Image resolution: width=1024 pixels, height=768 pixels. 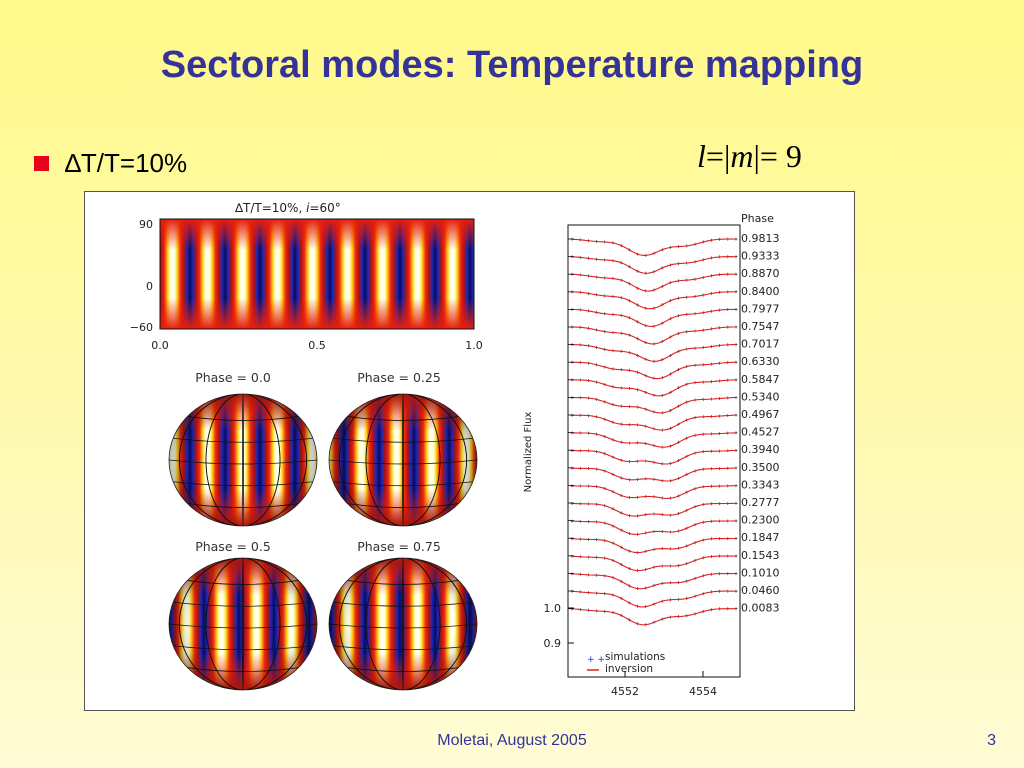 What do you see at coordinates (760, 379) in the screenshot?
I see `phase-label: 0.5847` at bounding box center [760, 379].